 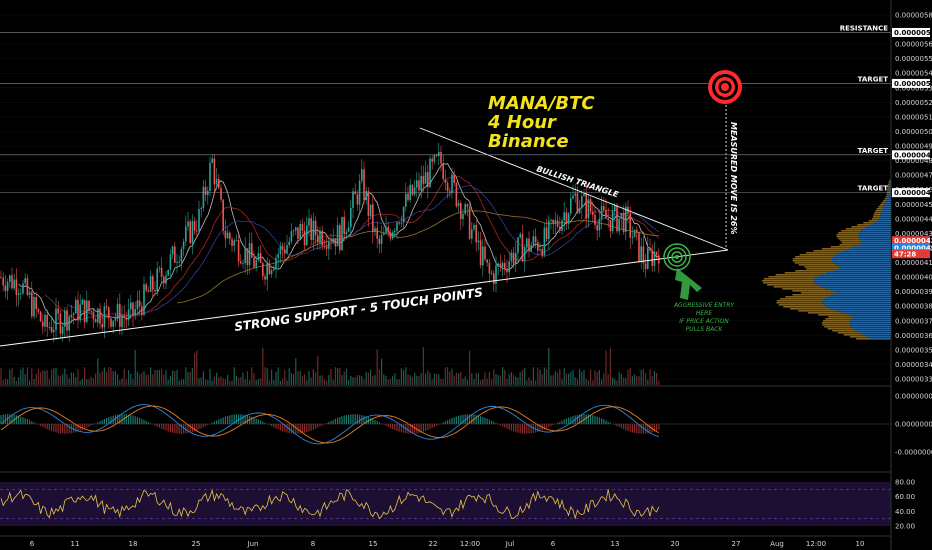 What do you see at coordinates (911, 248) in the screenshot?
I see `price-tag-box` at bounding box center [911, 248].